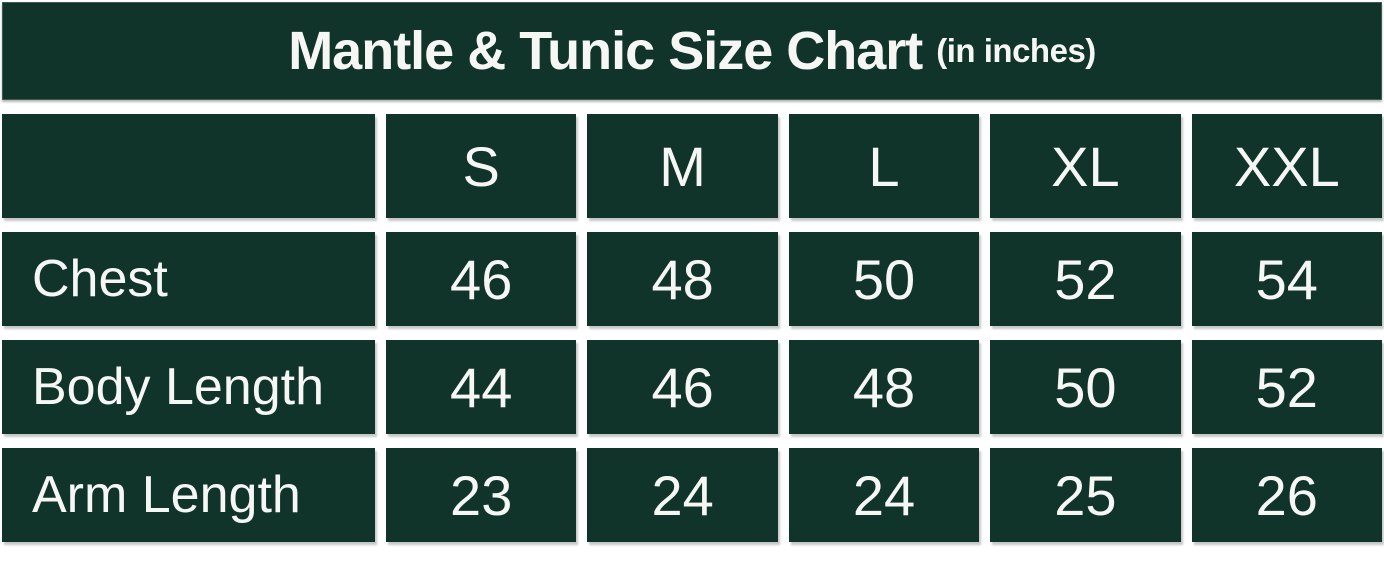  I want to click on col-header-s: S, so click(481, 166).